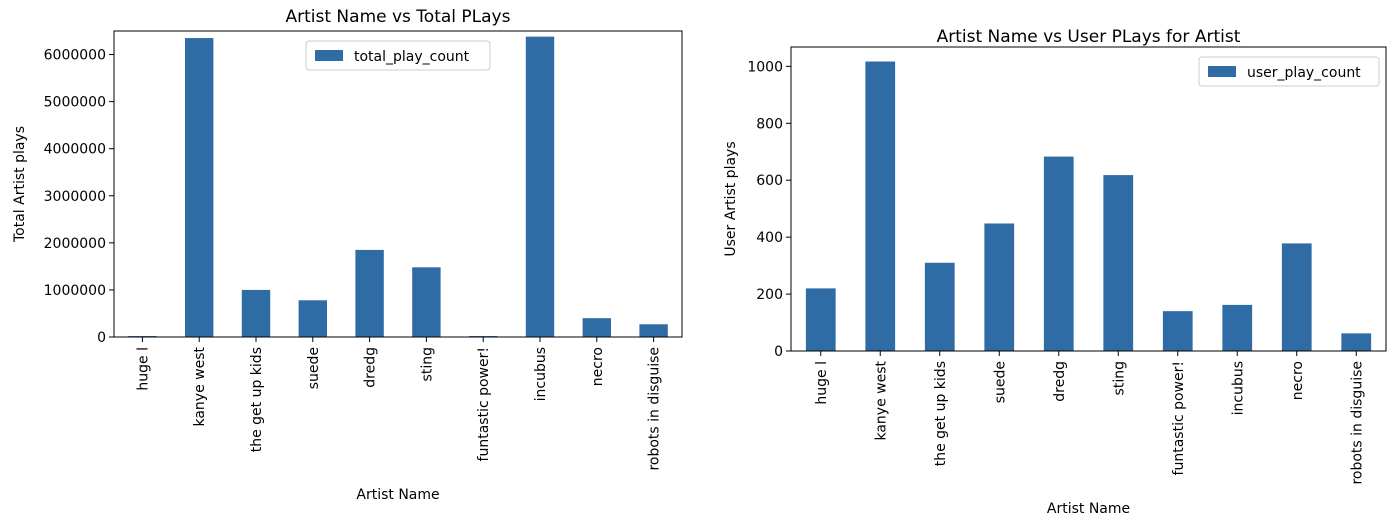  Describe the element at coordinates (75, 150) in the screenshot. I see `y-tick-label: 4000000` at that location.